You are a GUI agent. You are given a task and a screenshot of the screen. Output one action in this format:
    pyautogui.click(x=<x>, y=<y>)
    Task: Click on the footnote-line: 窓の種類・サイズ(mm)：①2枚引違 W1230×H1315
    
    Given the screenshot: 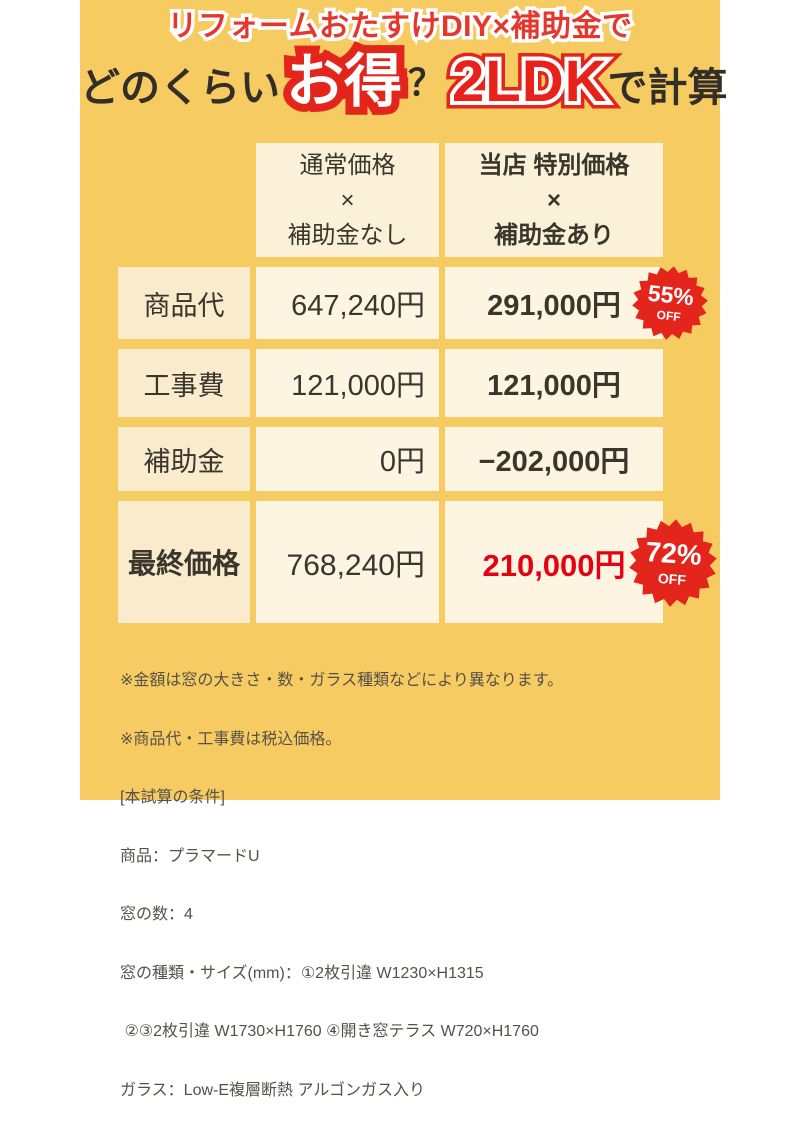 What is the action you would take?
    pyautogui.click(x=302, y=973)
    